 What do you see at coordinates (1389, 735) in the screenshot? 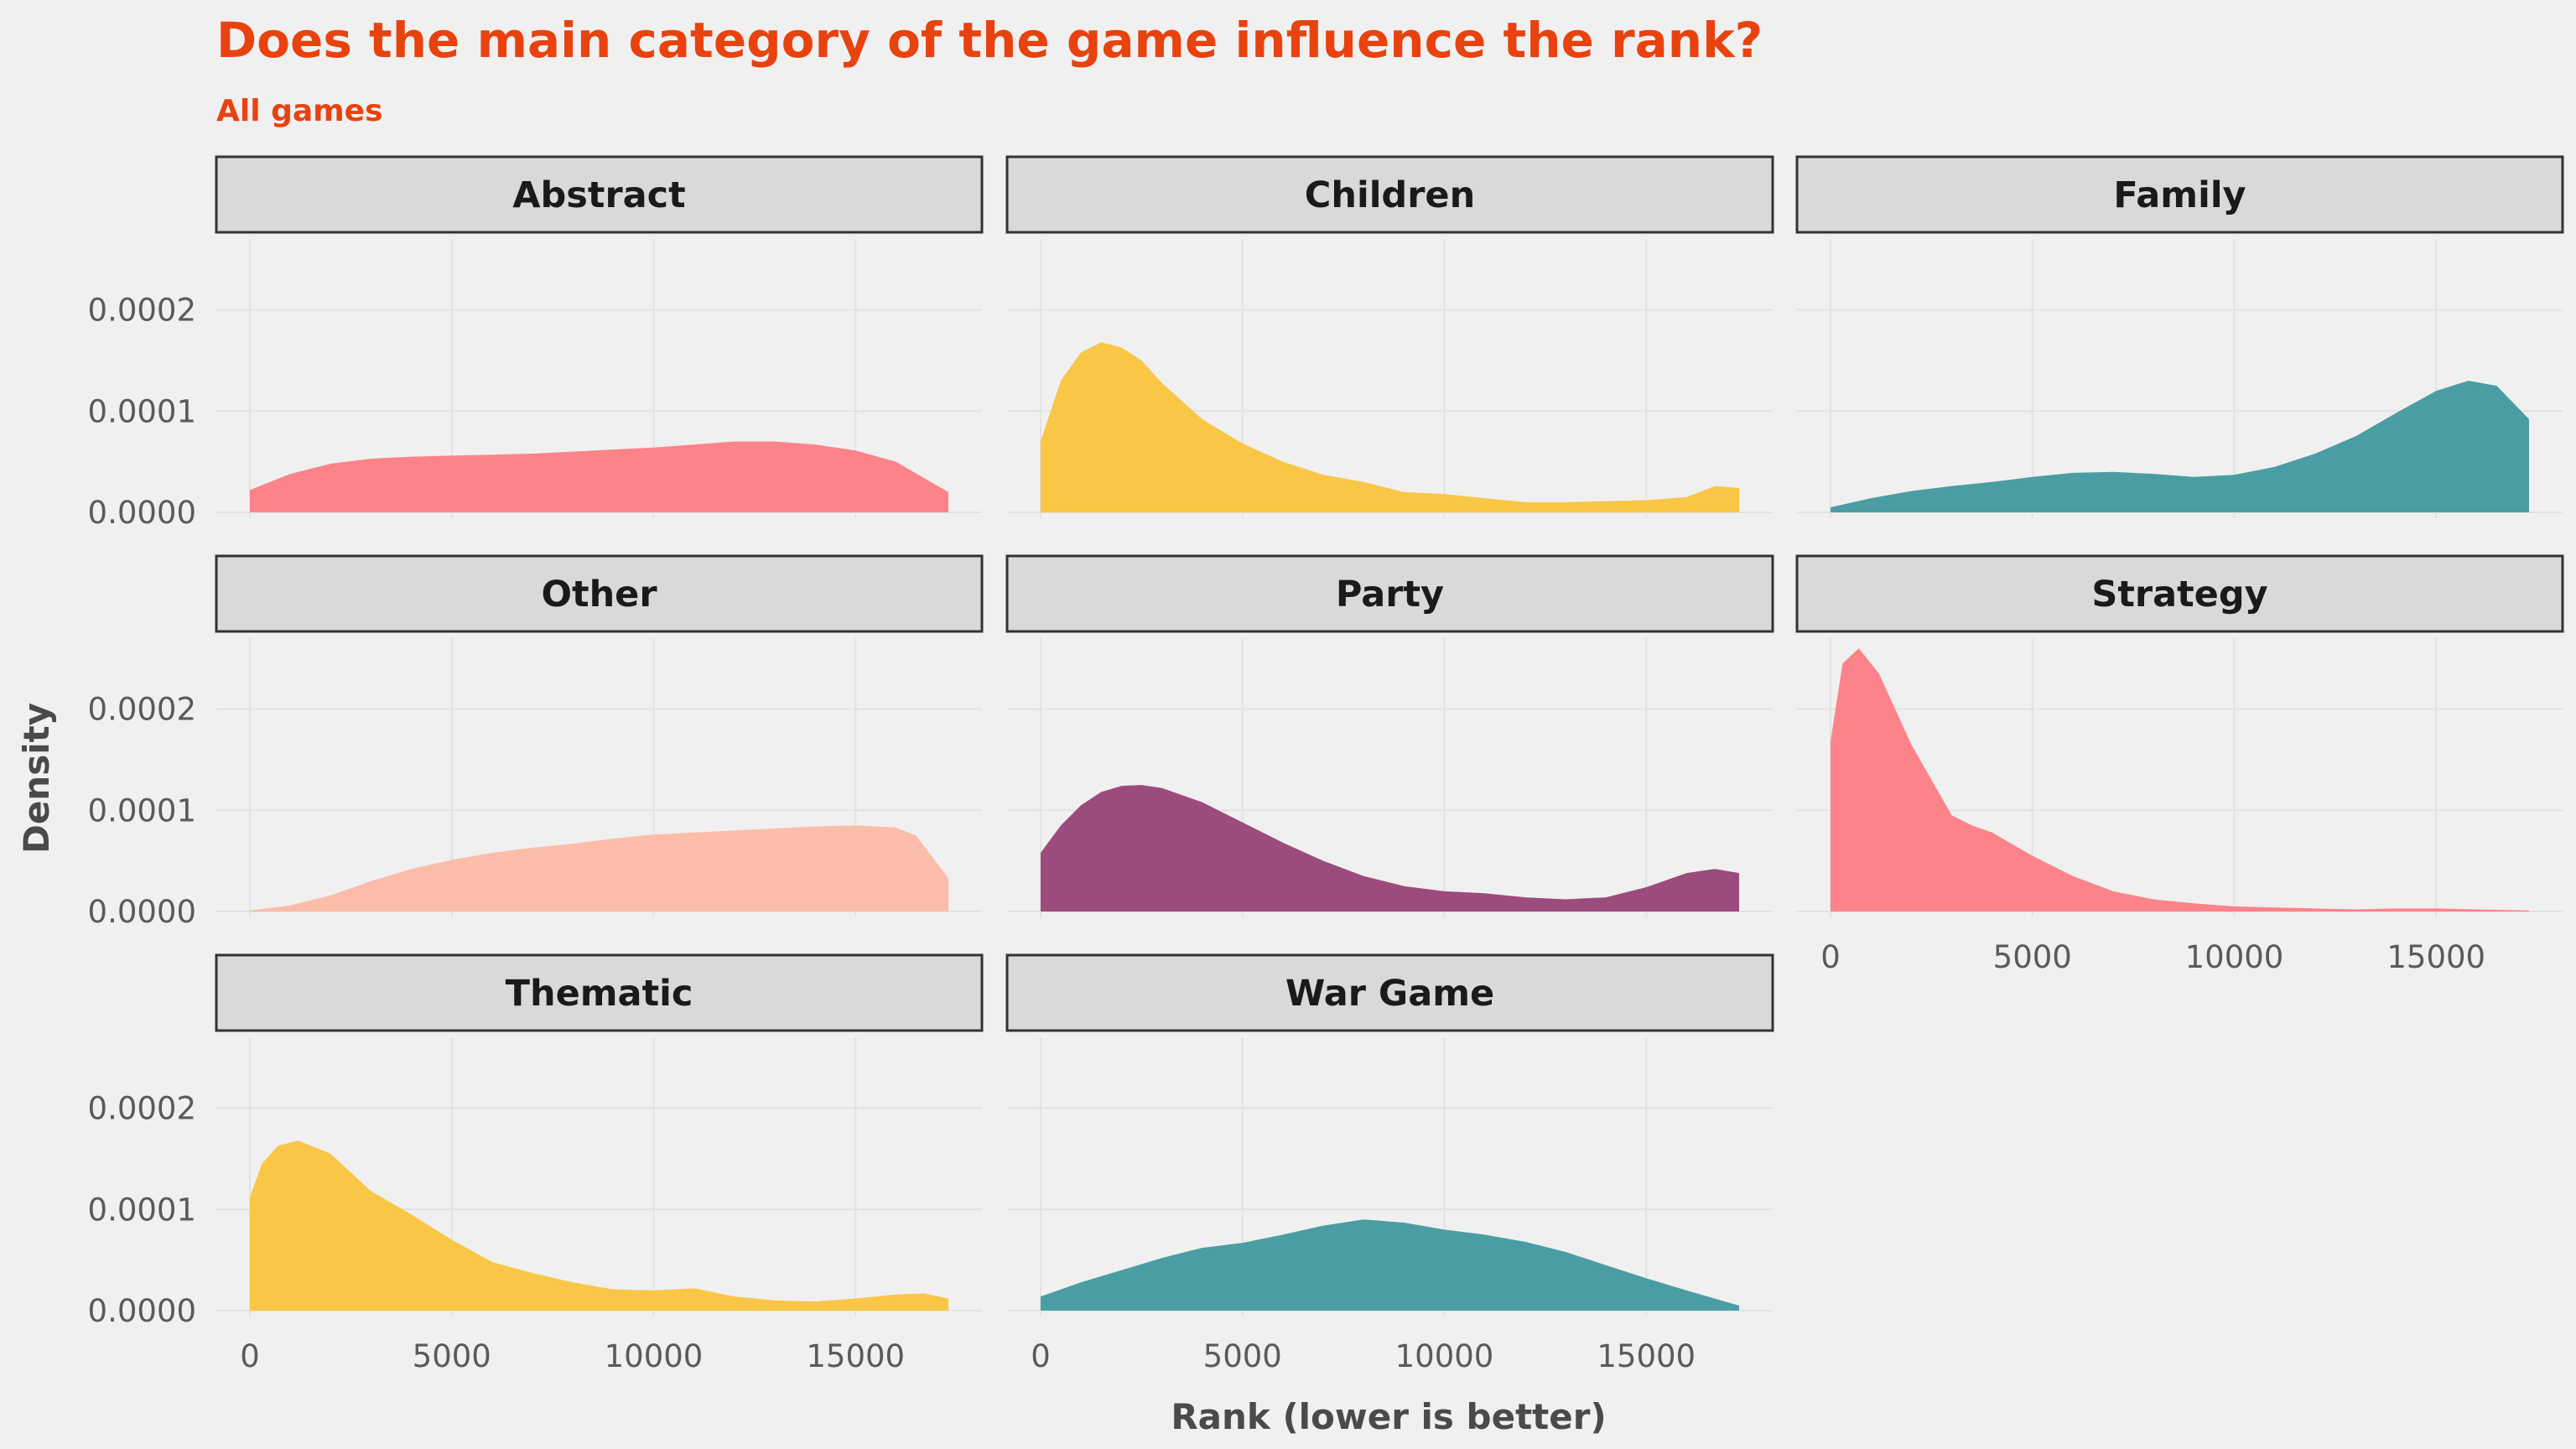
I see `facet-party: Party` at bounding box center [1389, 735].